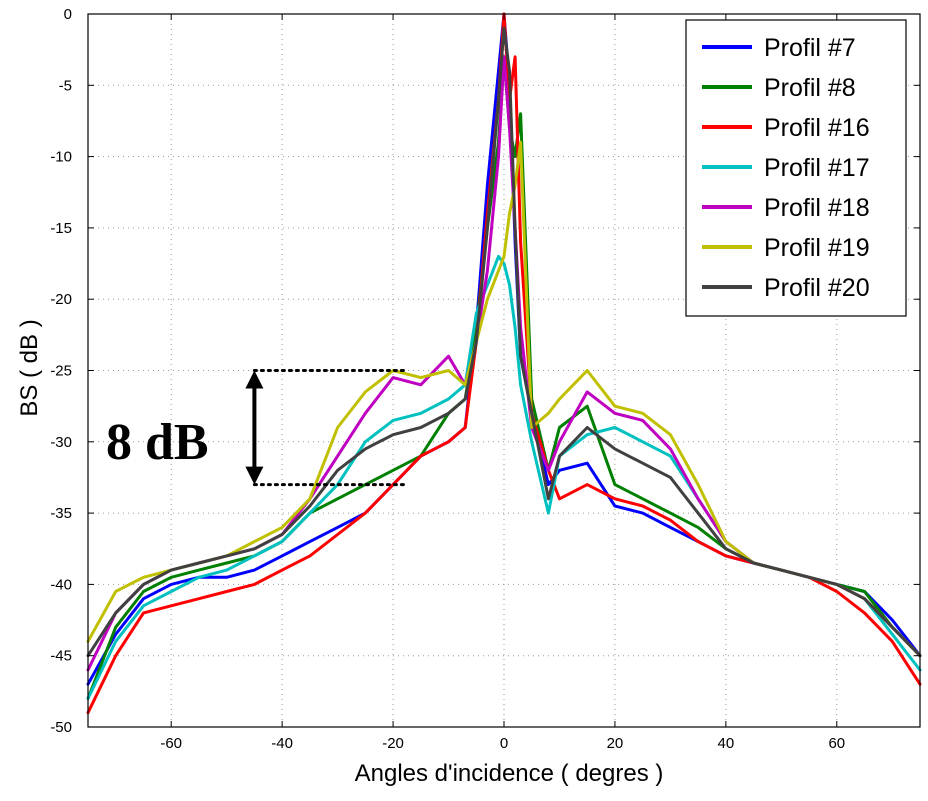 The image size is (928, 801). Describe the element at coordinates (254, 379) in the screenshot. I see `annotation-arrow-head-up` at that location.